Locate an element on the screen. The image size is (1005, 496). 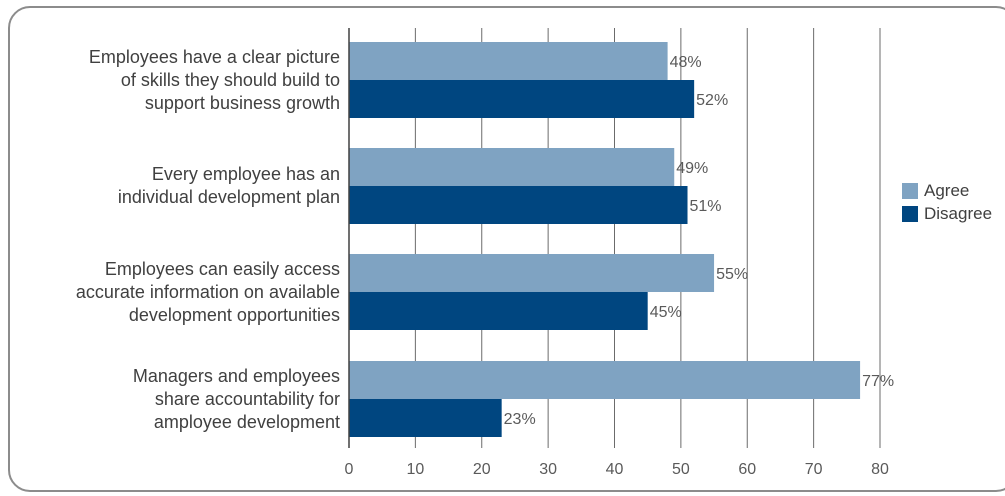
x-tick-label: 80 is located at coordinates (880, 469).